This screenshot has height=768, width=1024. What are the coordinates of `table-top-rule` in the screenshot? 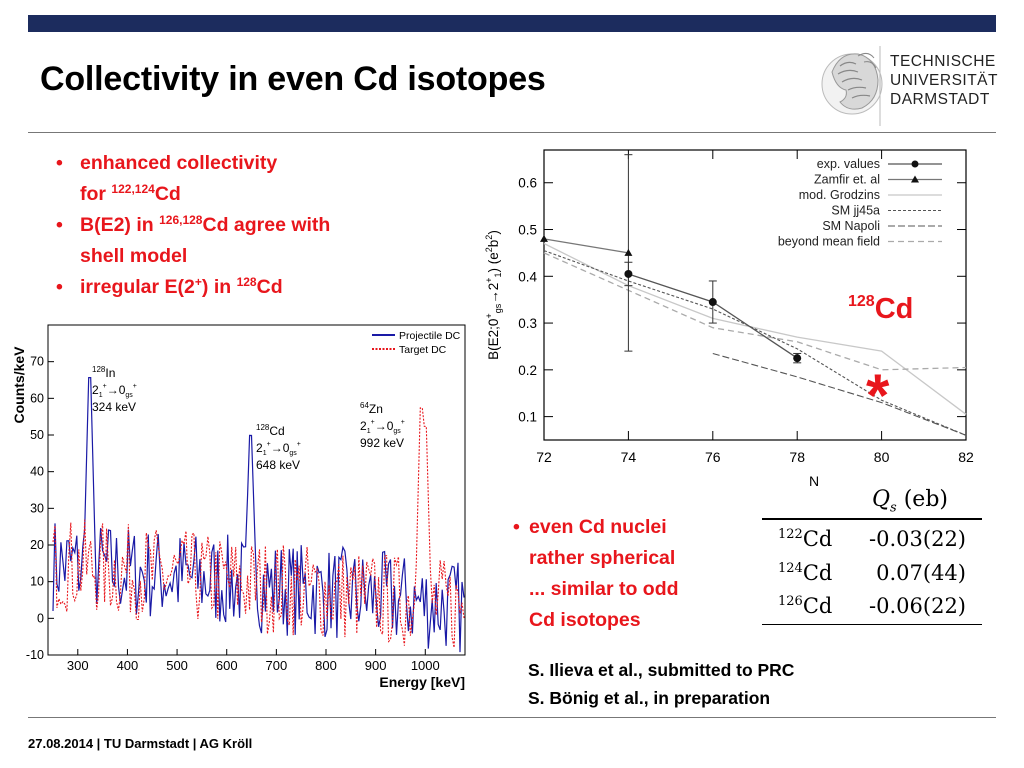 It's located at (872, 519).